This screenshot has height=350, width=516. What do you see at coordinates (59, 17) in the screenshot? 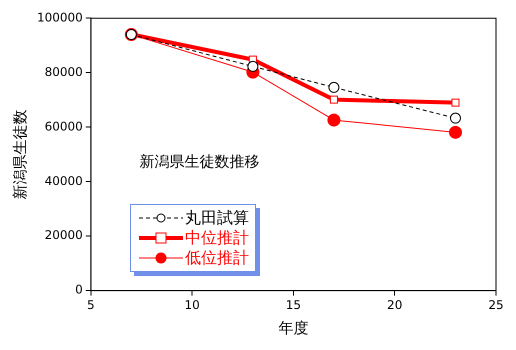
I see `y-tick-label: 100000` at bounding box center [59, 17].